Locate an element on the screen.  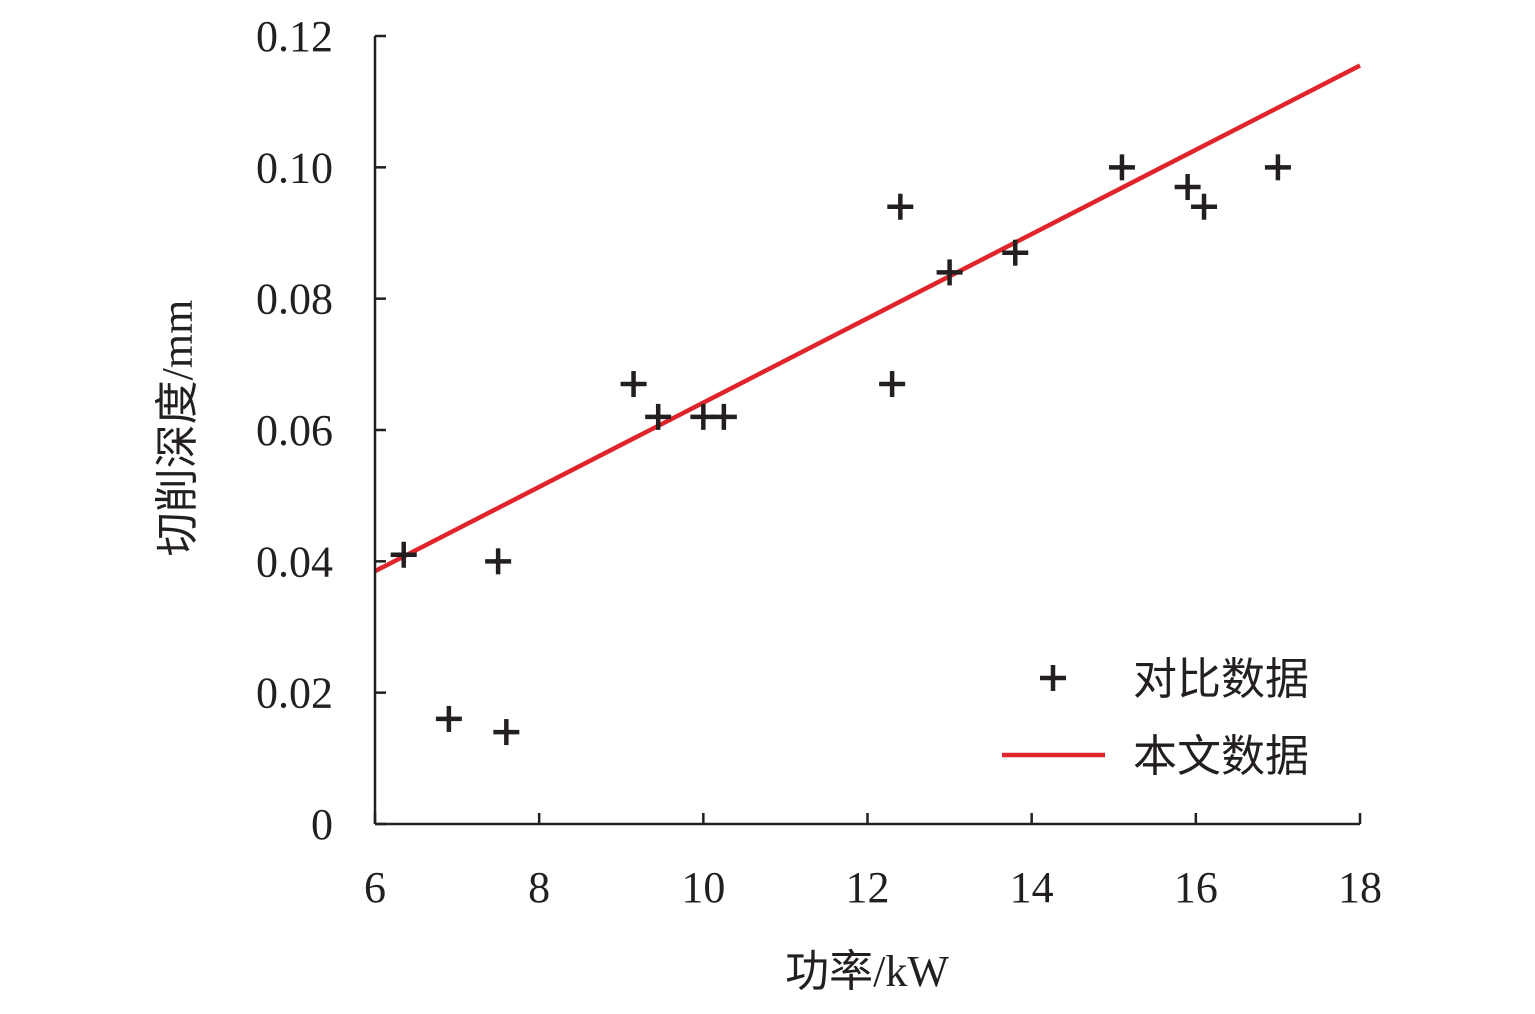
x-axis: 6 8 10 12 14 16 18 is located at coordinates (873, 862).